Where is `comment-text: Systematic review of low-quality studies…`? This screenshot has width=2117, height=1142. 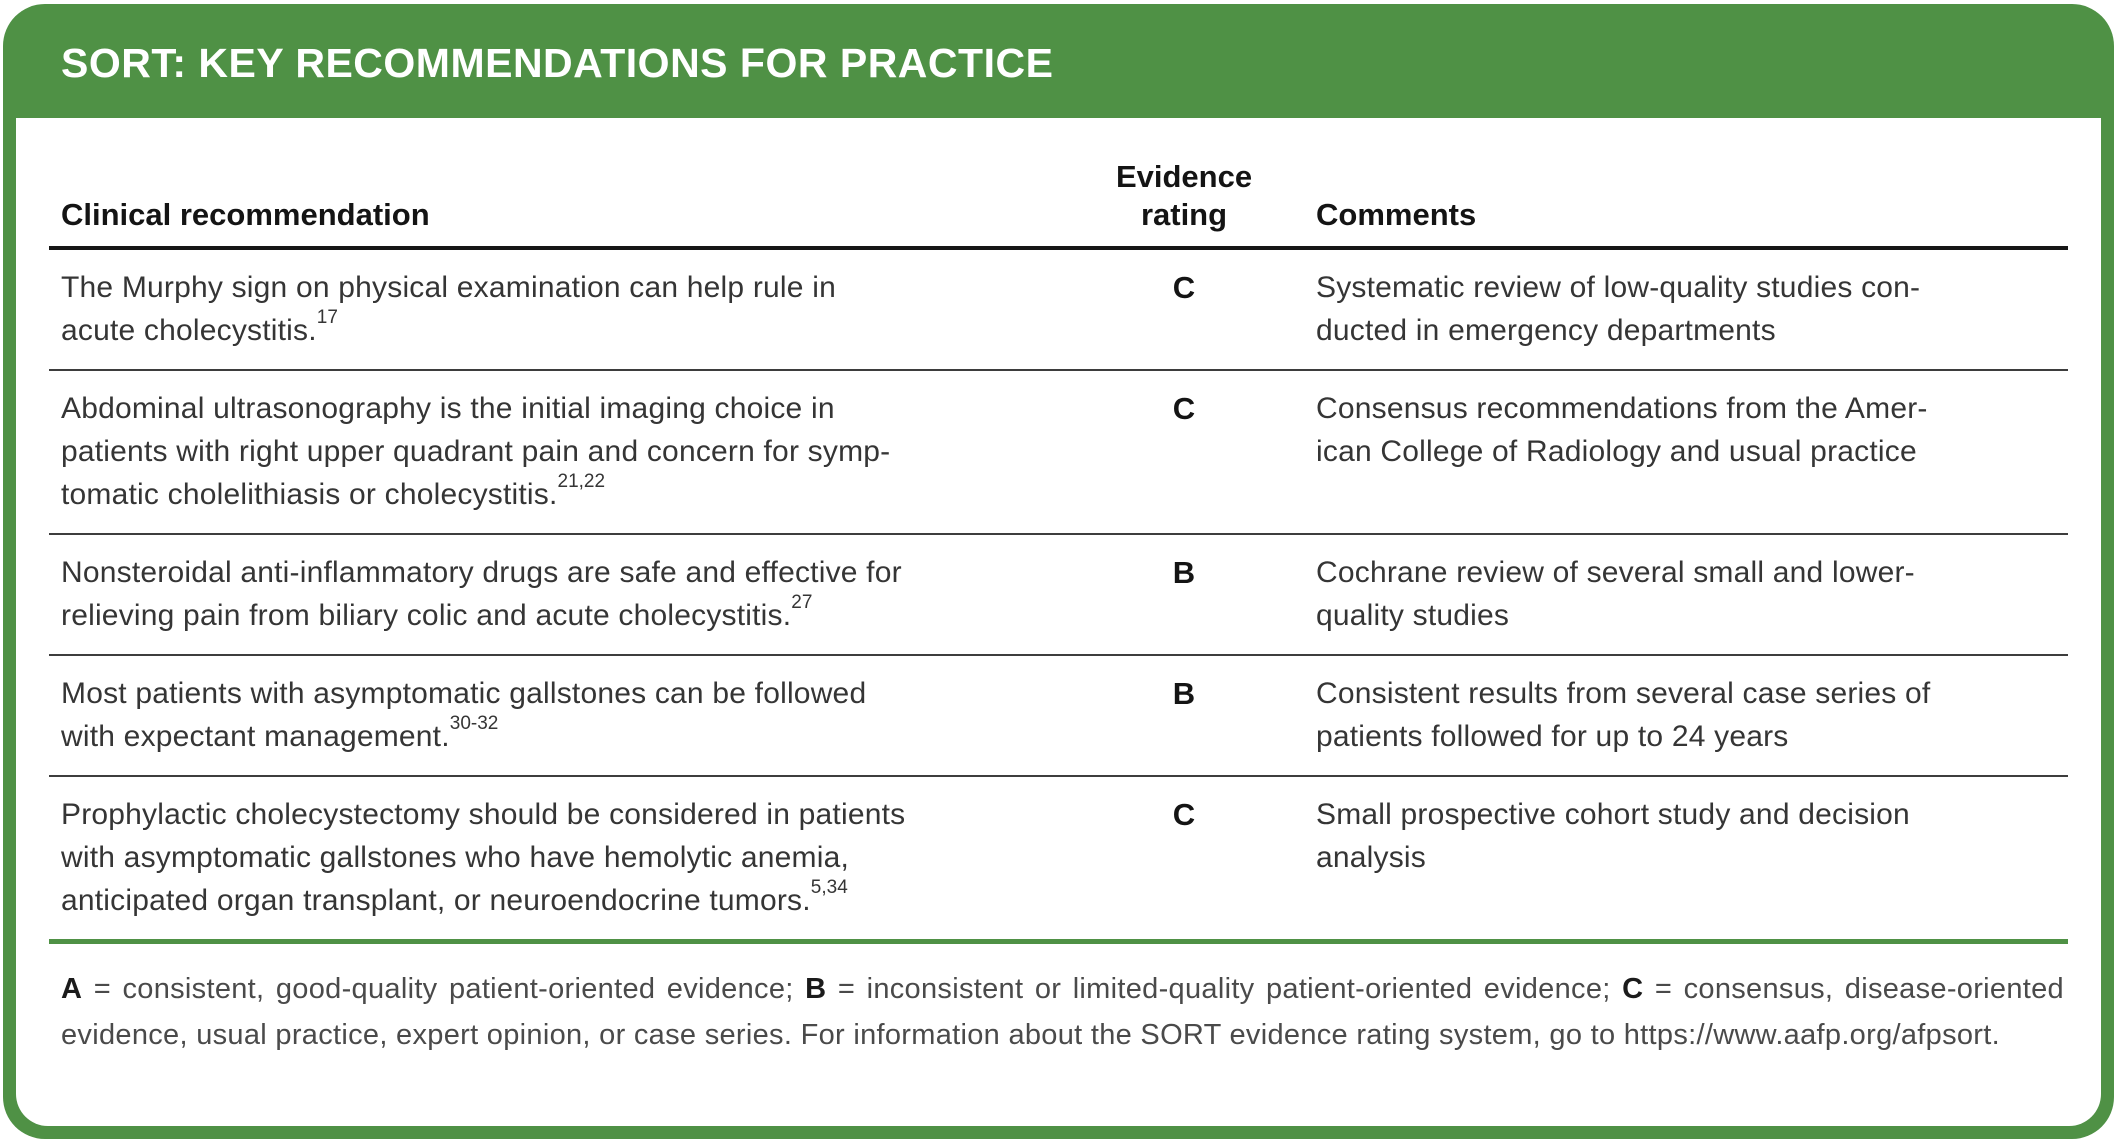
comment-text: Systematic review of low-quality studies… is located at coordinates (1618, 309).